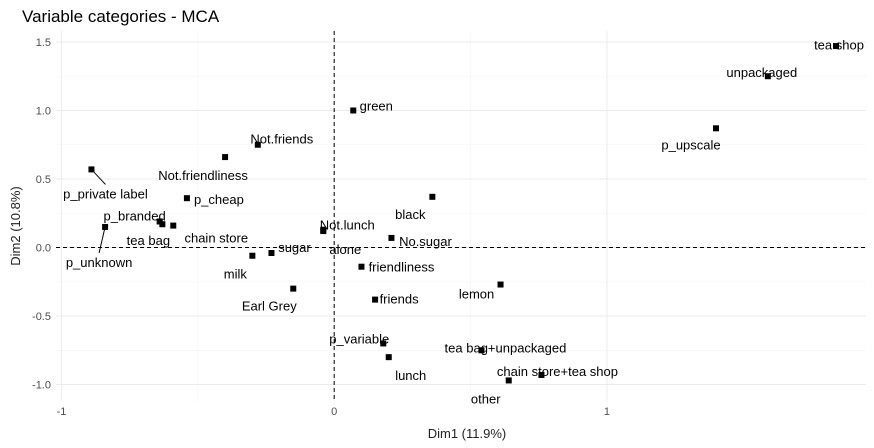 The image size is (874, 448). Describe the element at coordinates (500, 284) in the screenshot. I see `point-lemon` at that location.